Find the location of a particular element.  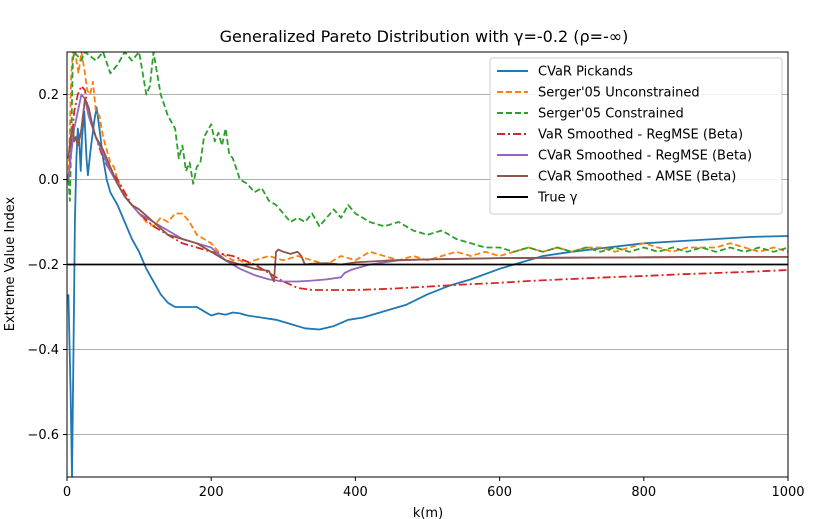

y-tick-label: −0.2 is located at coordinates (43, 265).